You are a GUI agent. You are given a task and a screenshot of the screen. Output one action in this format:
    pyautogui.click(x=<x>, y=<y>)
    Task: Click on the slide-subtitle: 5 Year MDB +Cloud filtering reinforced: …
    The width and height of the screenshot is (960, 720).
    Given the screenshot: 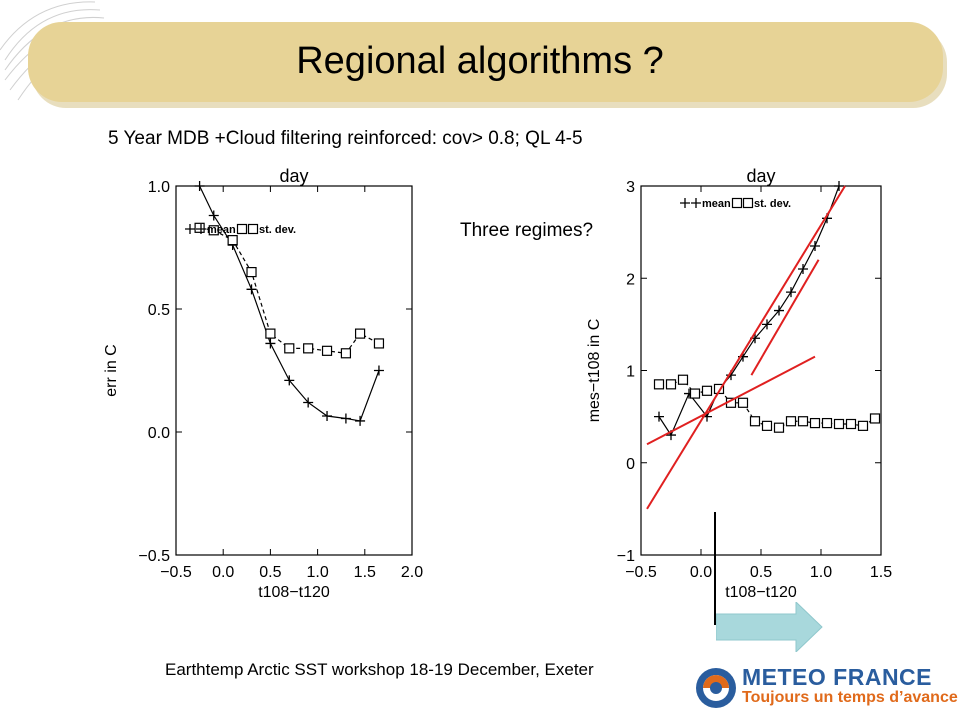 What is the action you would take?
    pyautogui.click(x=345, y=138)
    